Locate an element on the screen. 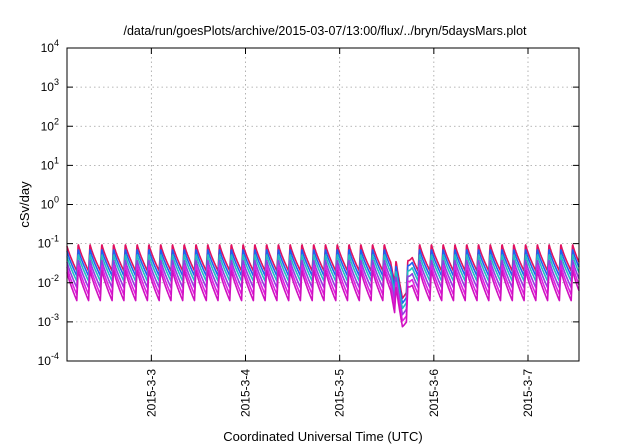 The width and height of the screenshot is (640, 448). y-tick-label: 10¹ is located at coordinates (50, 163).